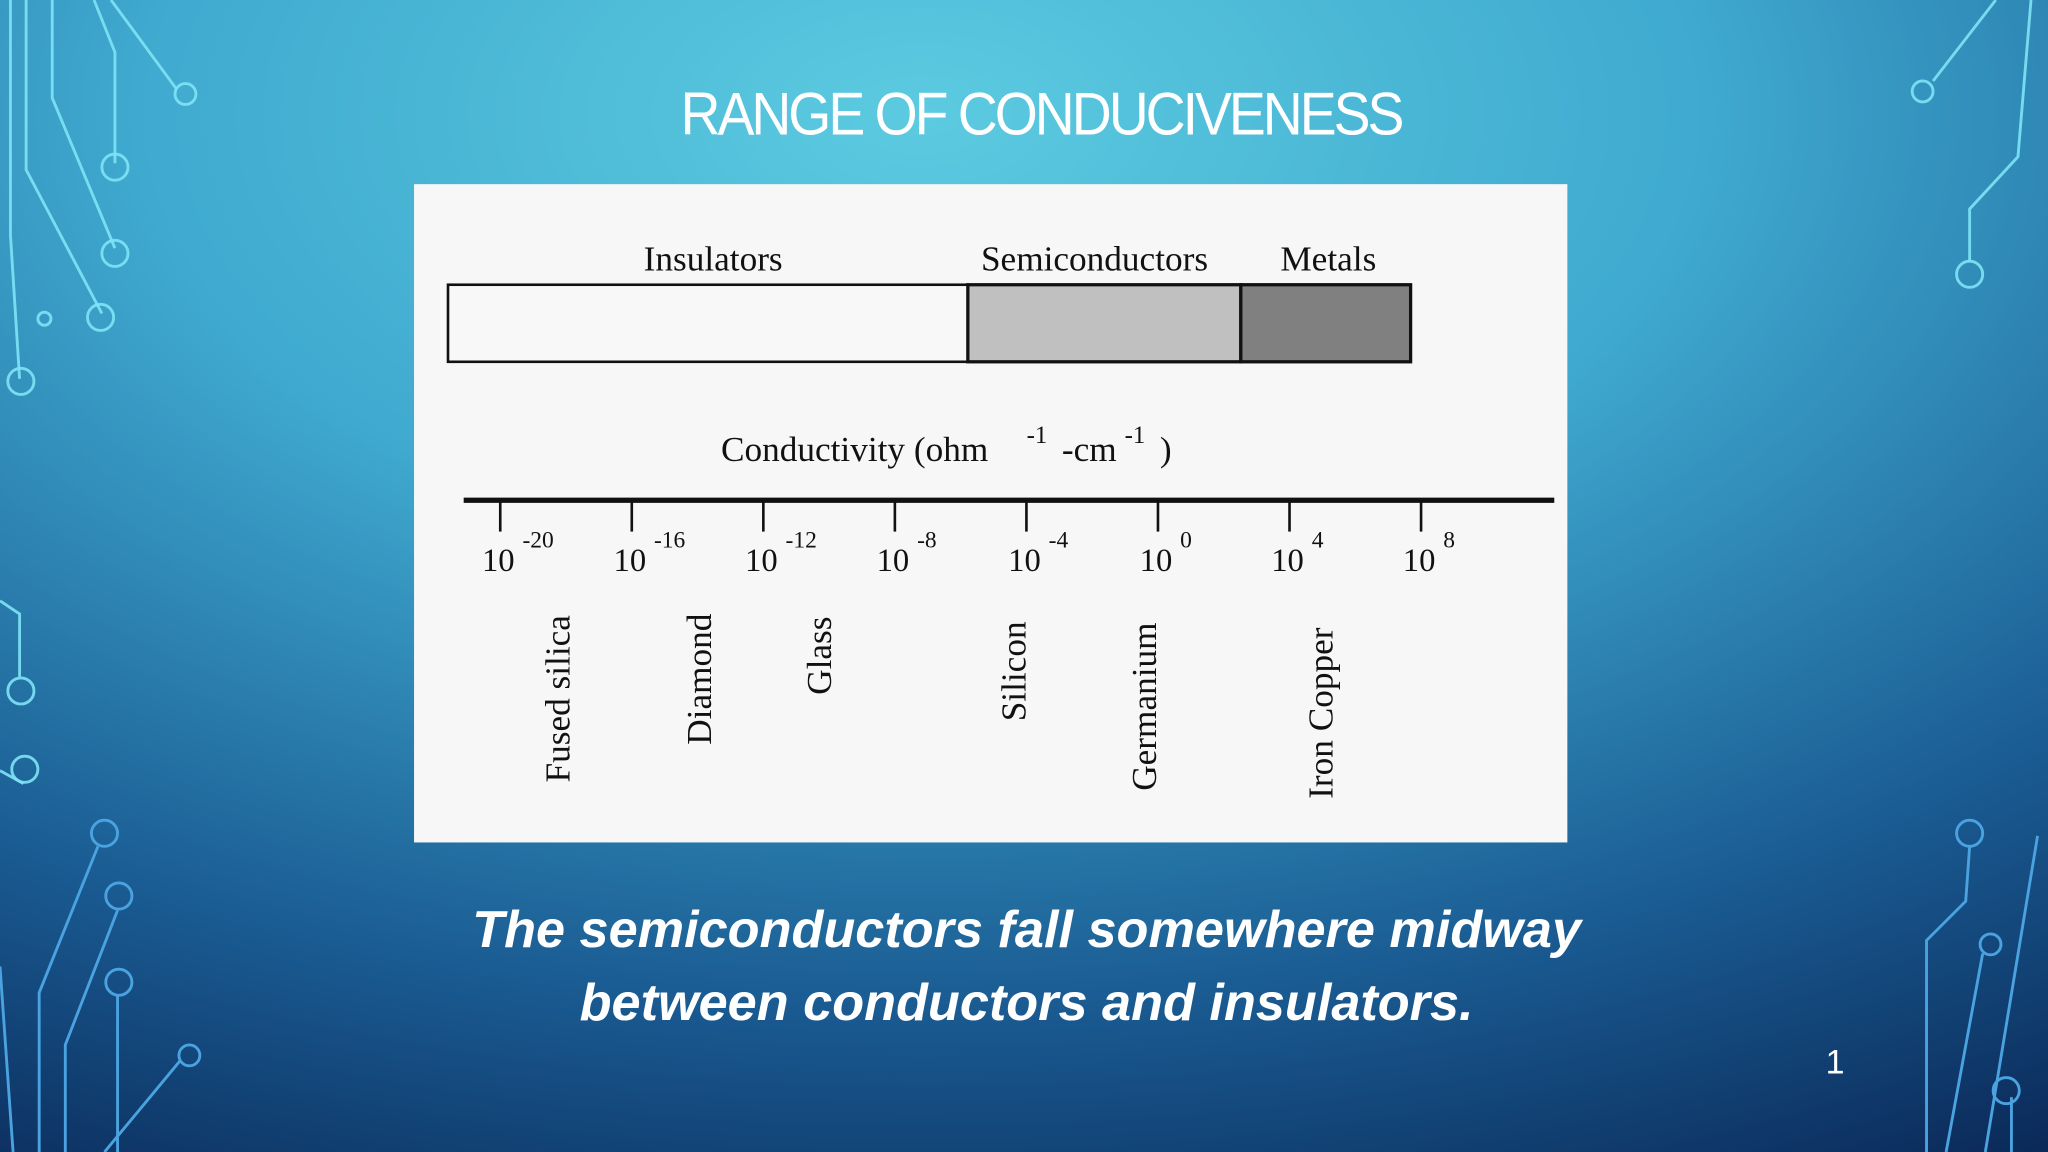  Describe the element at coordinates (1028, 930) in the screenshot. I see `caption-line: The semiconductors fall somewhere midway` at that location.